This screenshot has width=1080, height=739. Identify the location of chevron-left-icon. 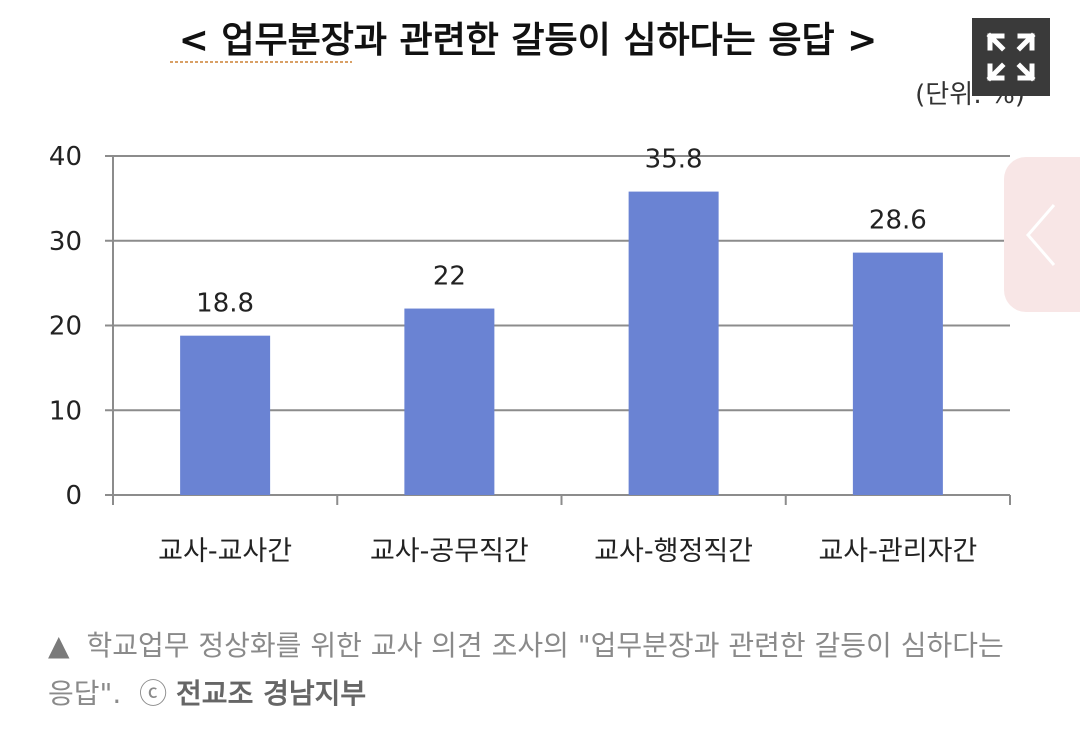
(1041, 235).